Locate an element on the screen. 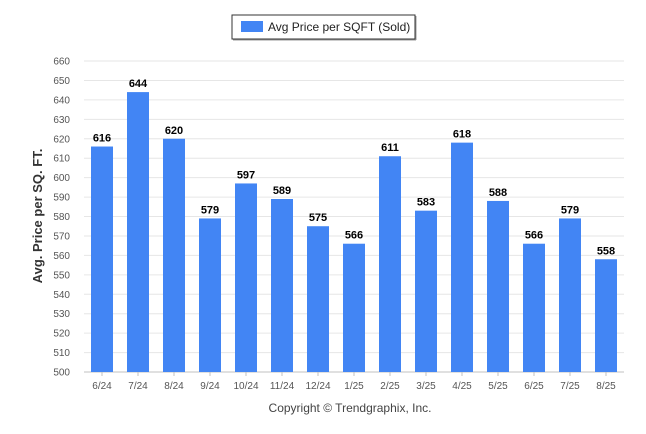 The image size is (646, 434). data-label: 620 is located at coordinates (174, 131).